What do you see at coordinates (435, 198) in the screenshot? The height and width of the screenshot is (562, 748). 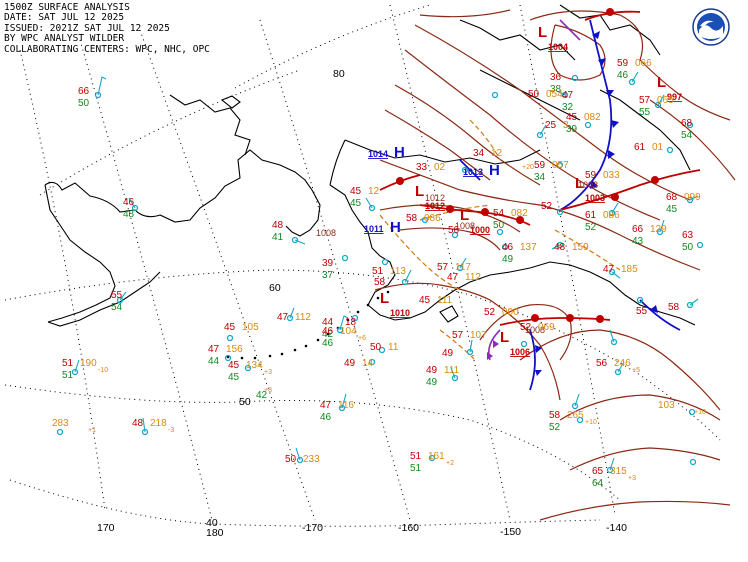 I see `isobar-label: 1012` at bounding box center [435, 198].